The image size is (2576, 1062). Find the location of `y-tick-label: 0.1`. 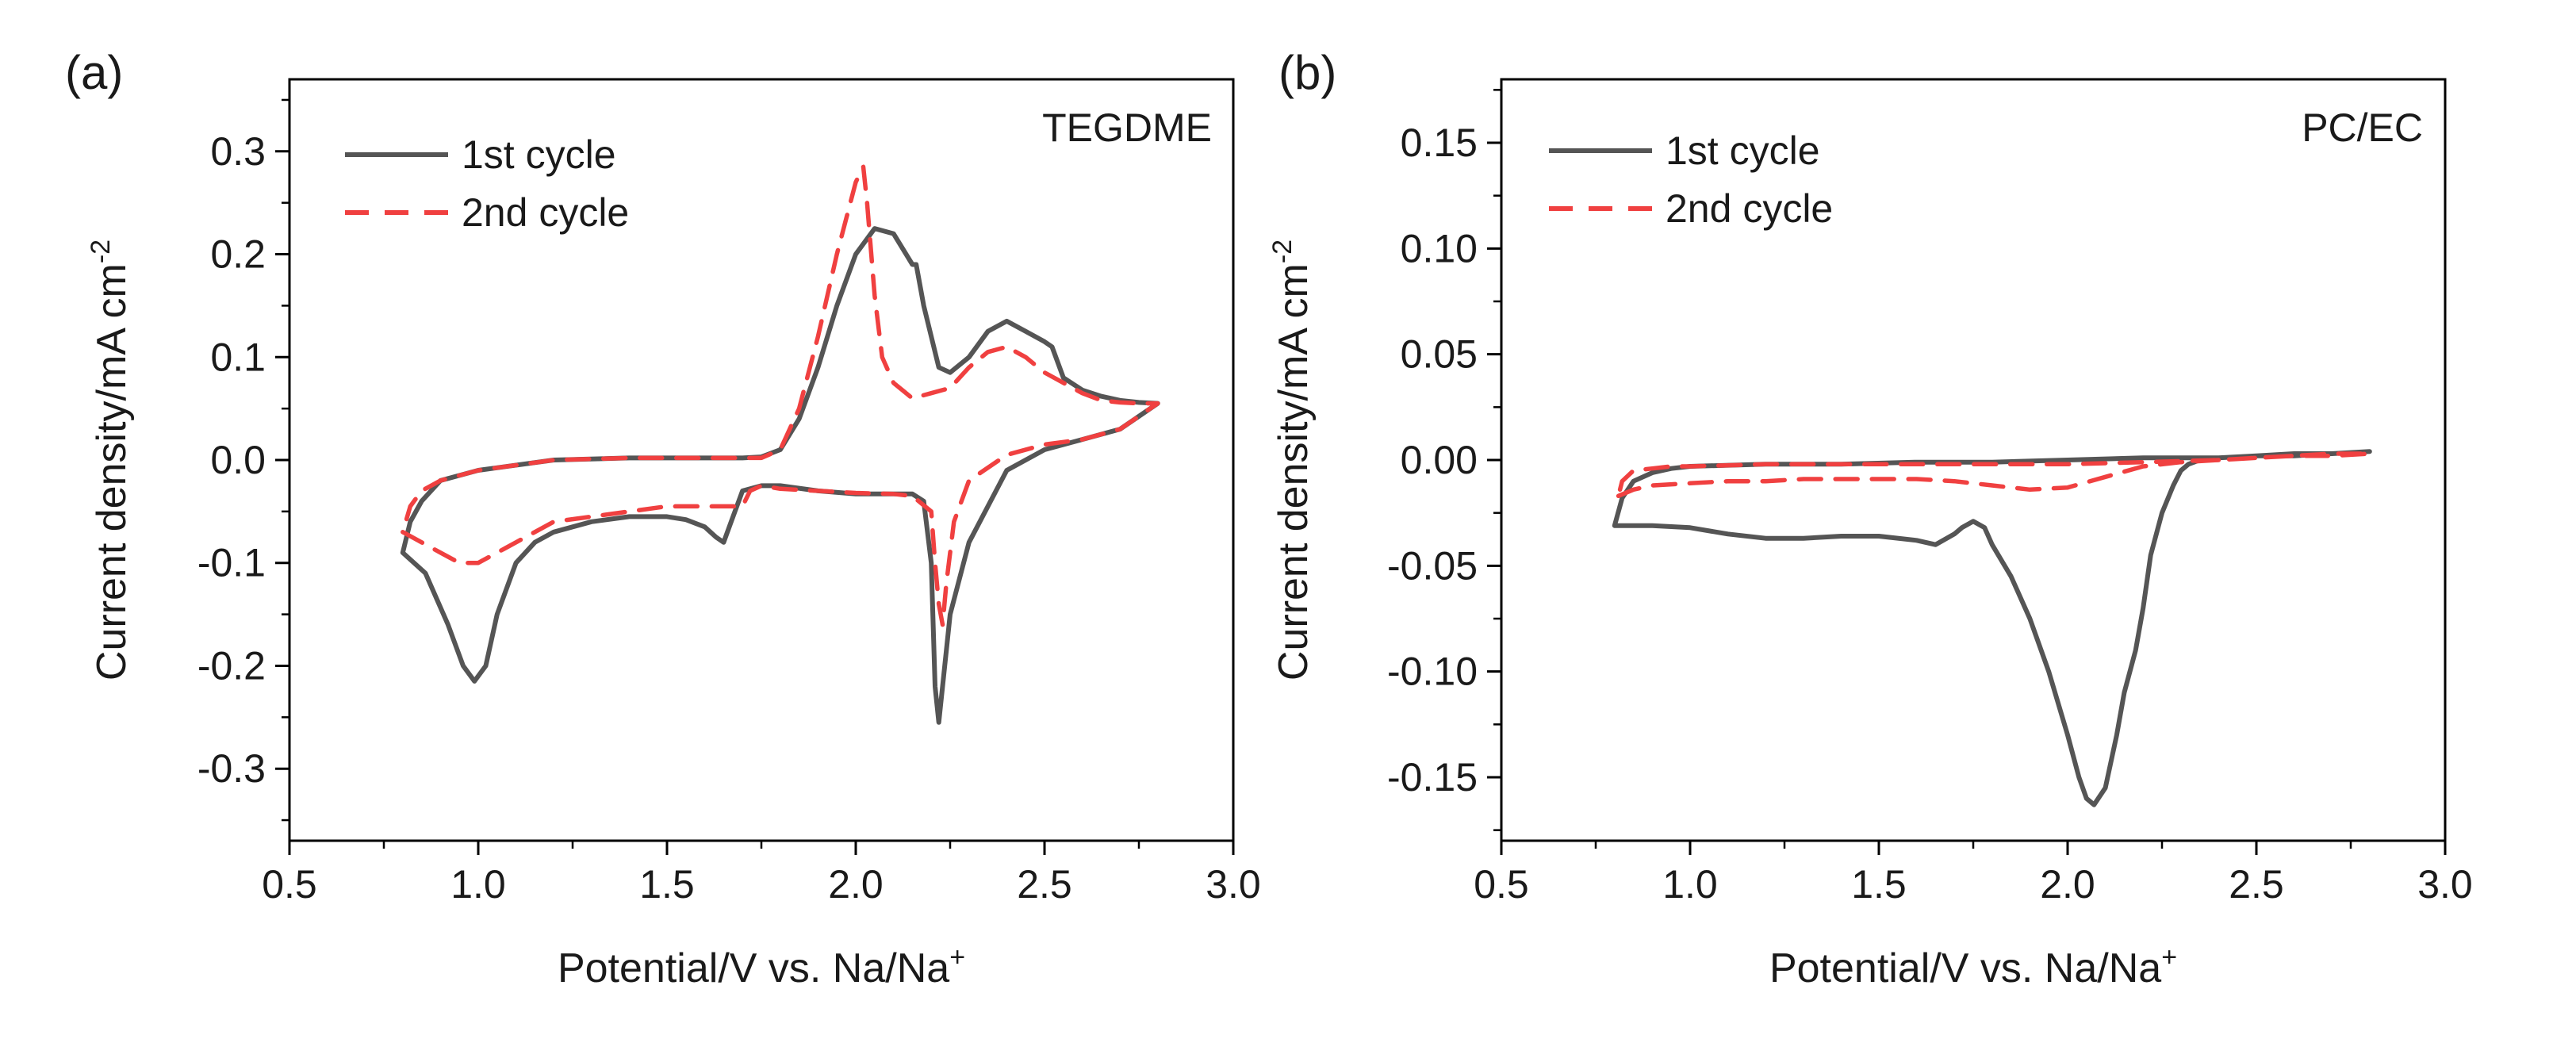

y-tick-label: 0.1 is located at coordinates (238, 357).